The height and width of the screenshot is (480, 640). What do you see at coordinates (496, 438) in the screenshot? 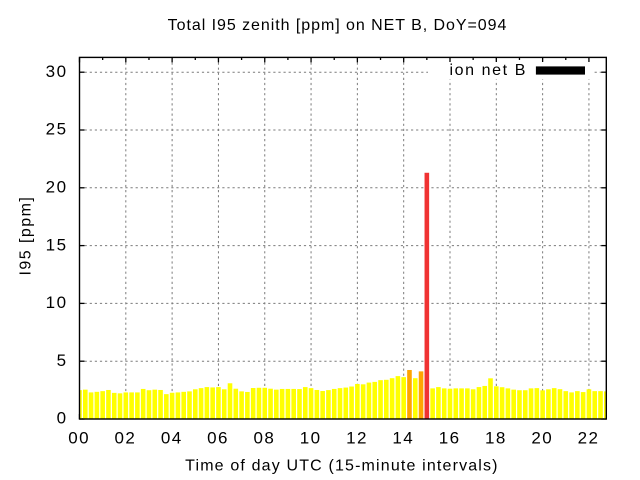
I see `svg-text: 18` at bounding box center [496, 438].